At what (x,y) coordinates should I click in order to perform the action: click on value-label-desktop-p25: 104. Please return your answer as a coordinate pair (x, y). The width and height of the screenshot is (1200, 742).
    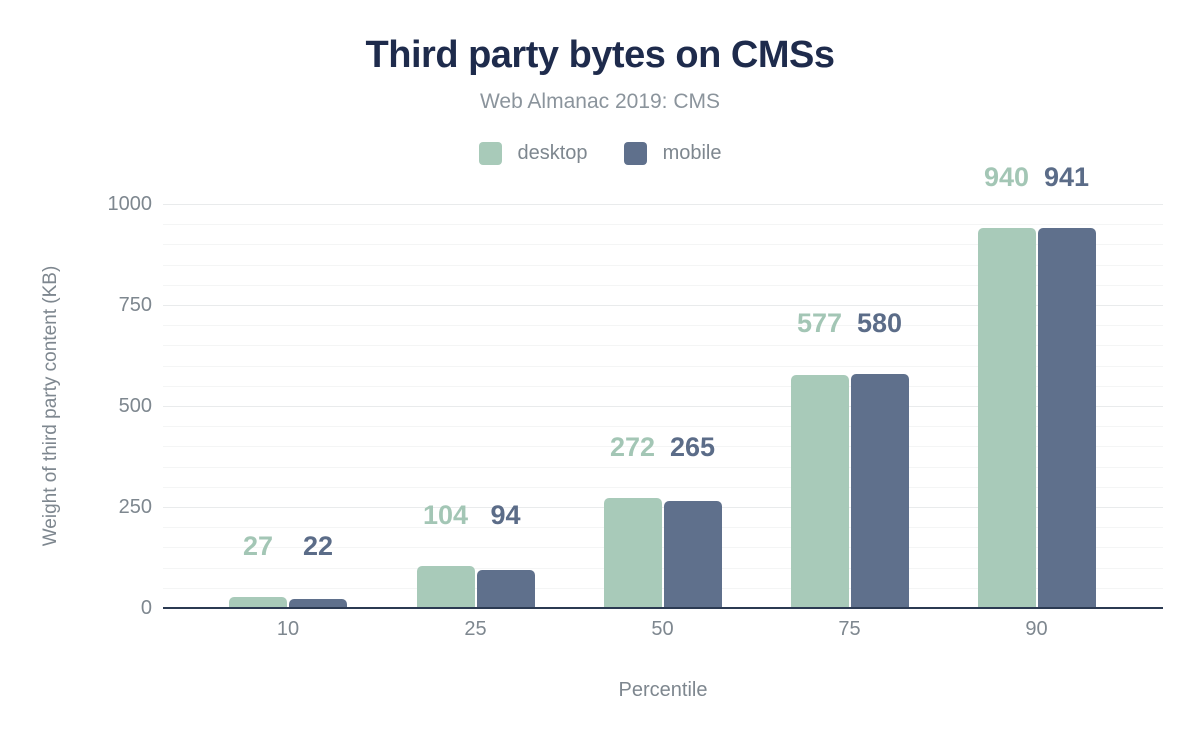
    Looking at the image, I should click on (445, 515).